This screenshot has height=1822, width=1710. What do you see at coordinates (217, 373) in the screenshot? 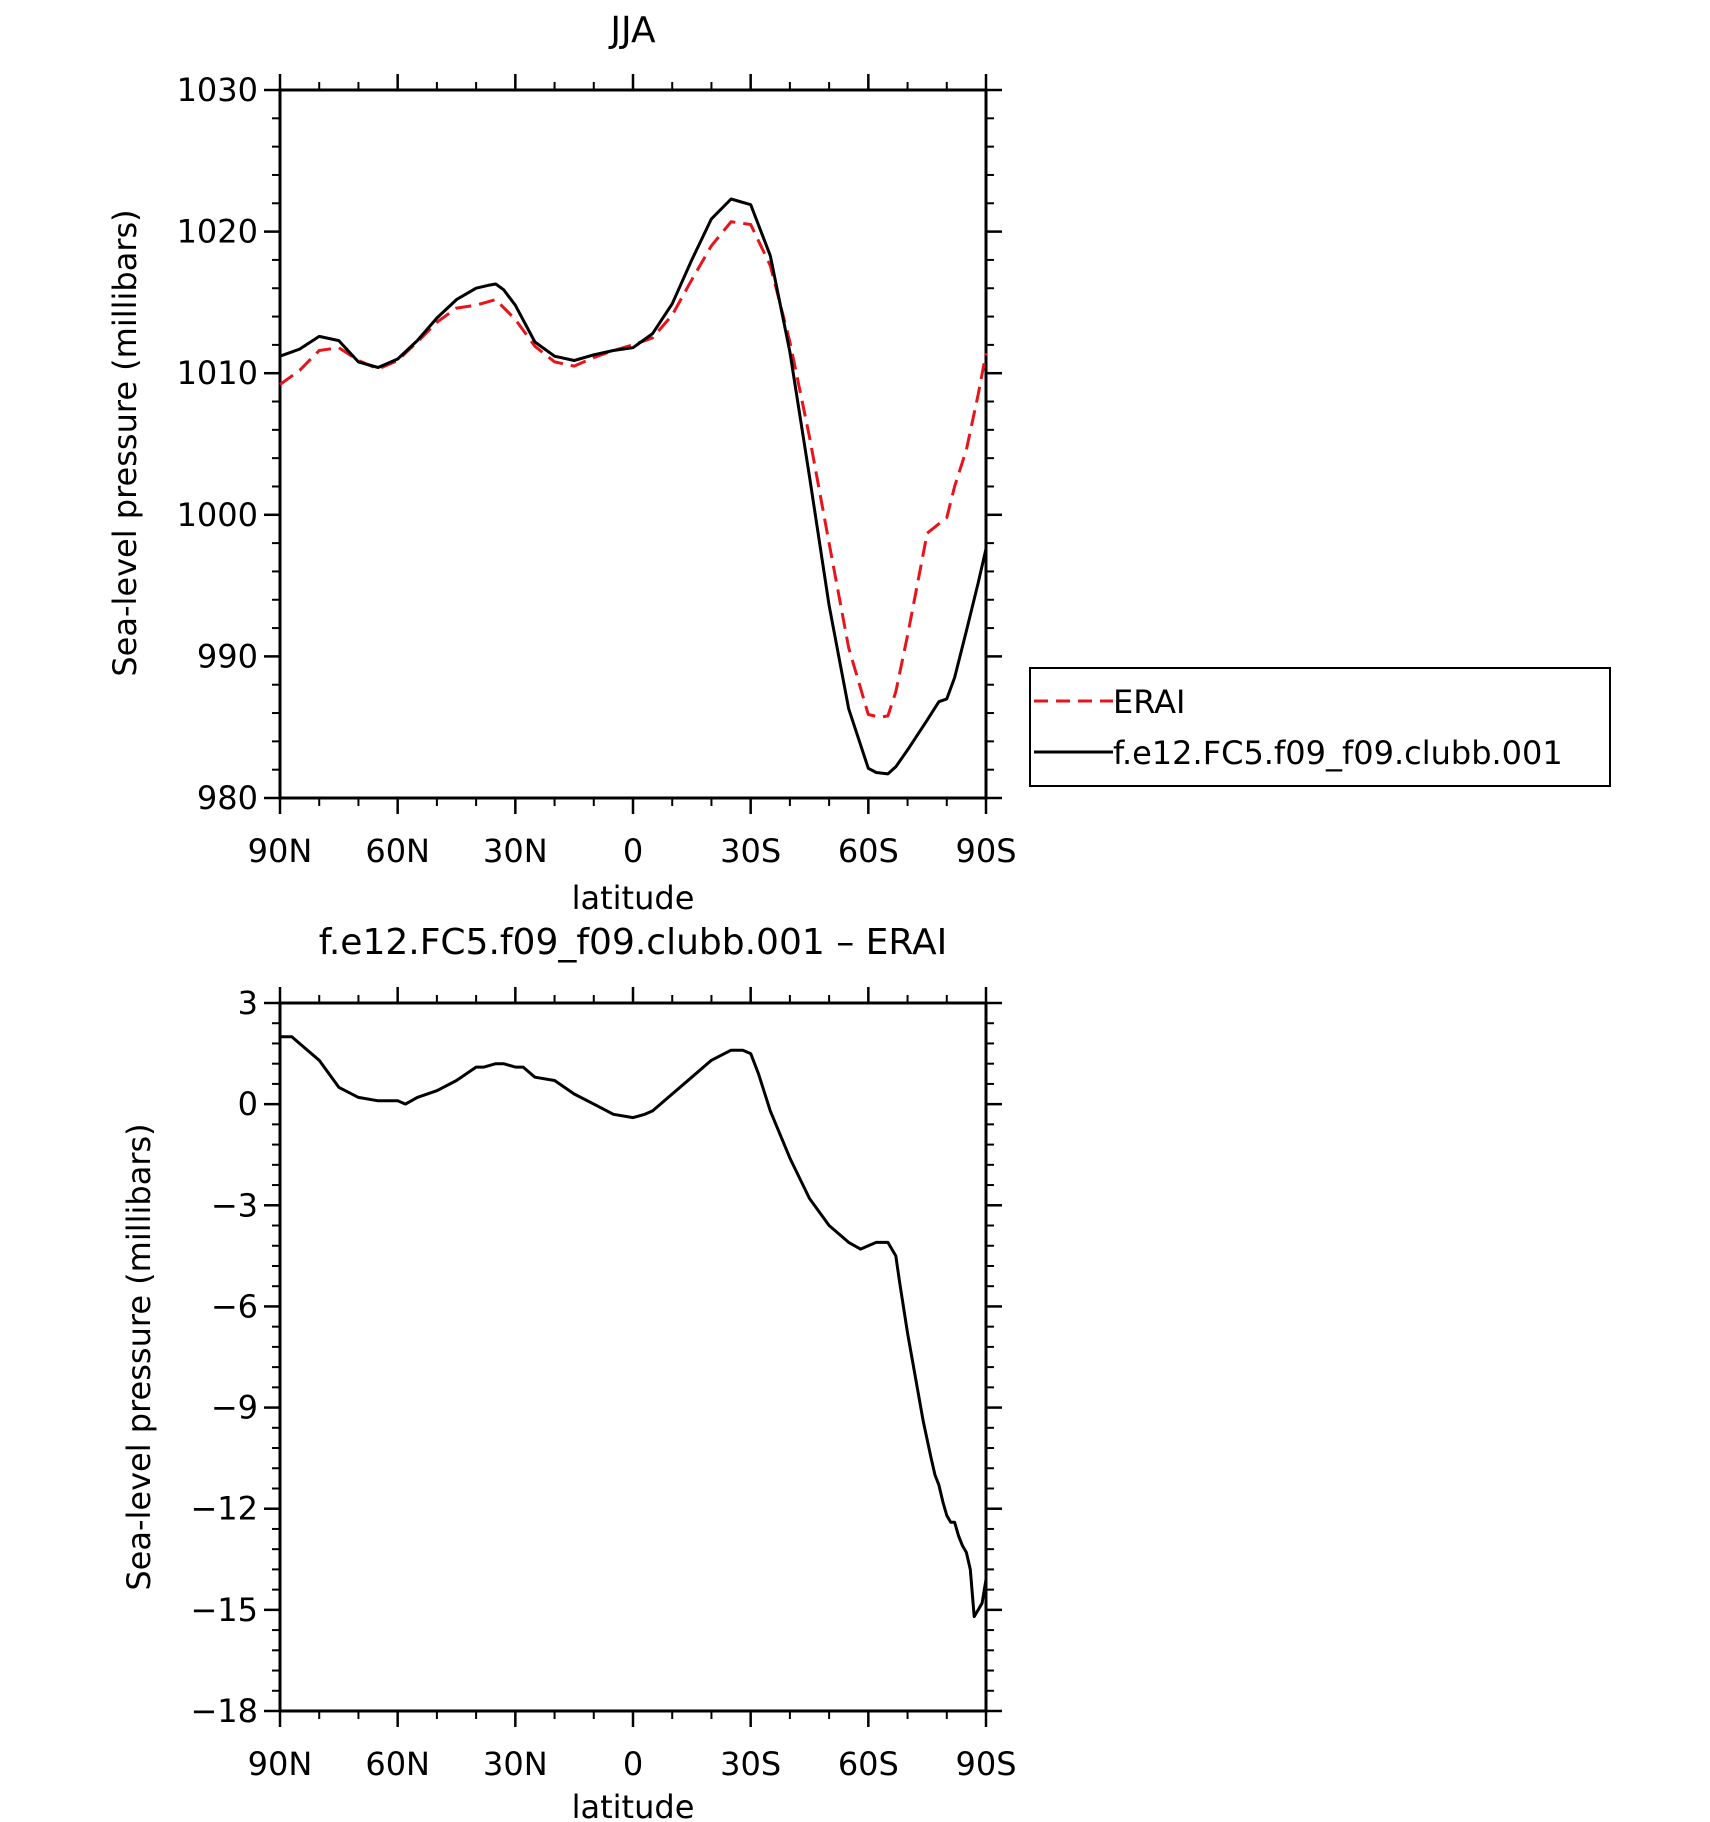
I see `y-tick-label: 1010` at bounding box center [217, 373].